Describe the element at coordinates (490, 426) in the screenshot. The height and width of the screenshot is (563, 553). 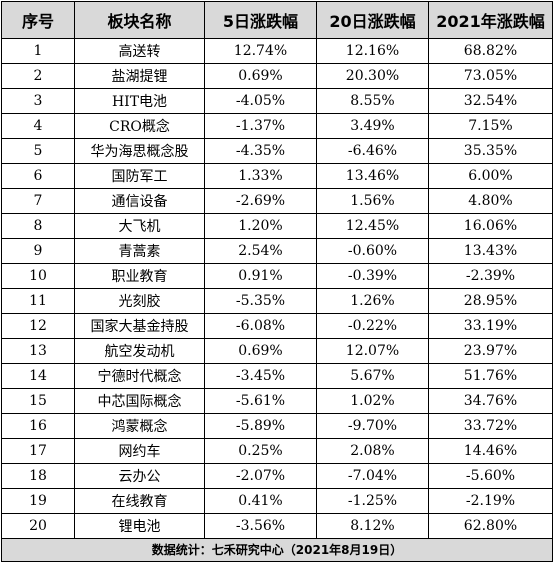
I see `cell-ytd-change: 33.72%` at that location.